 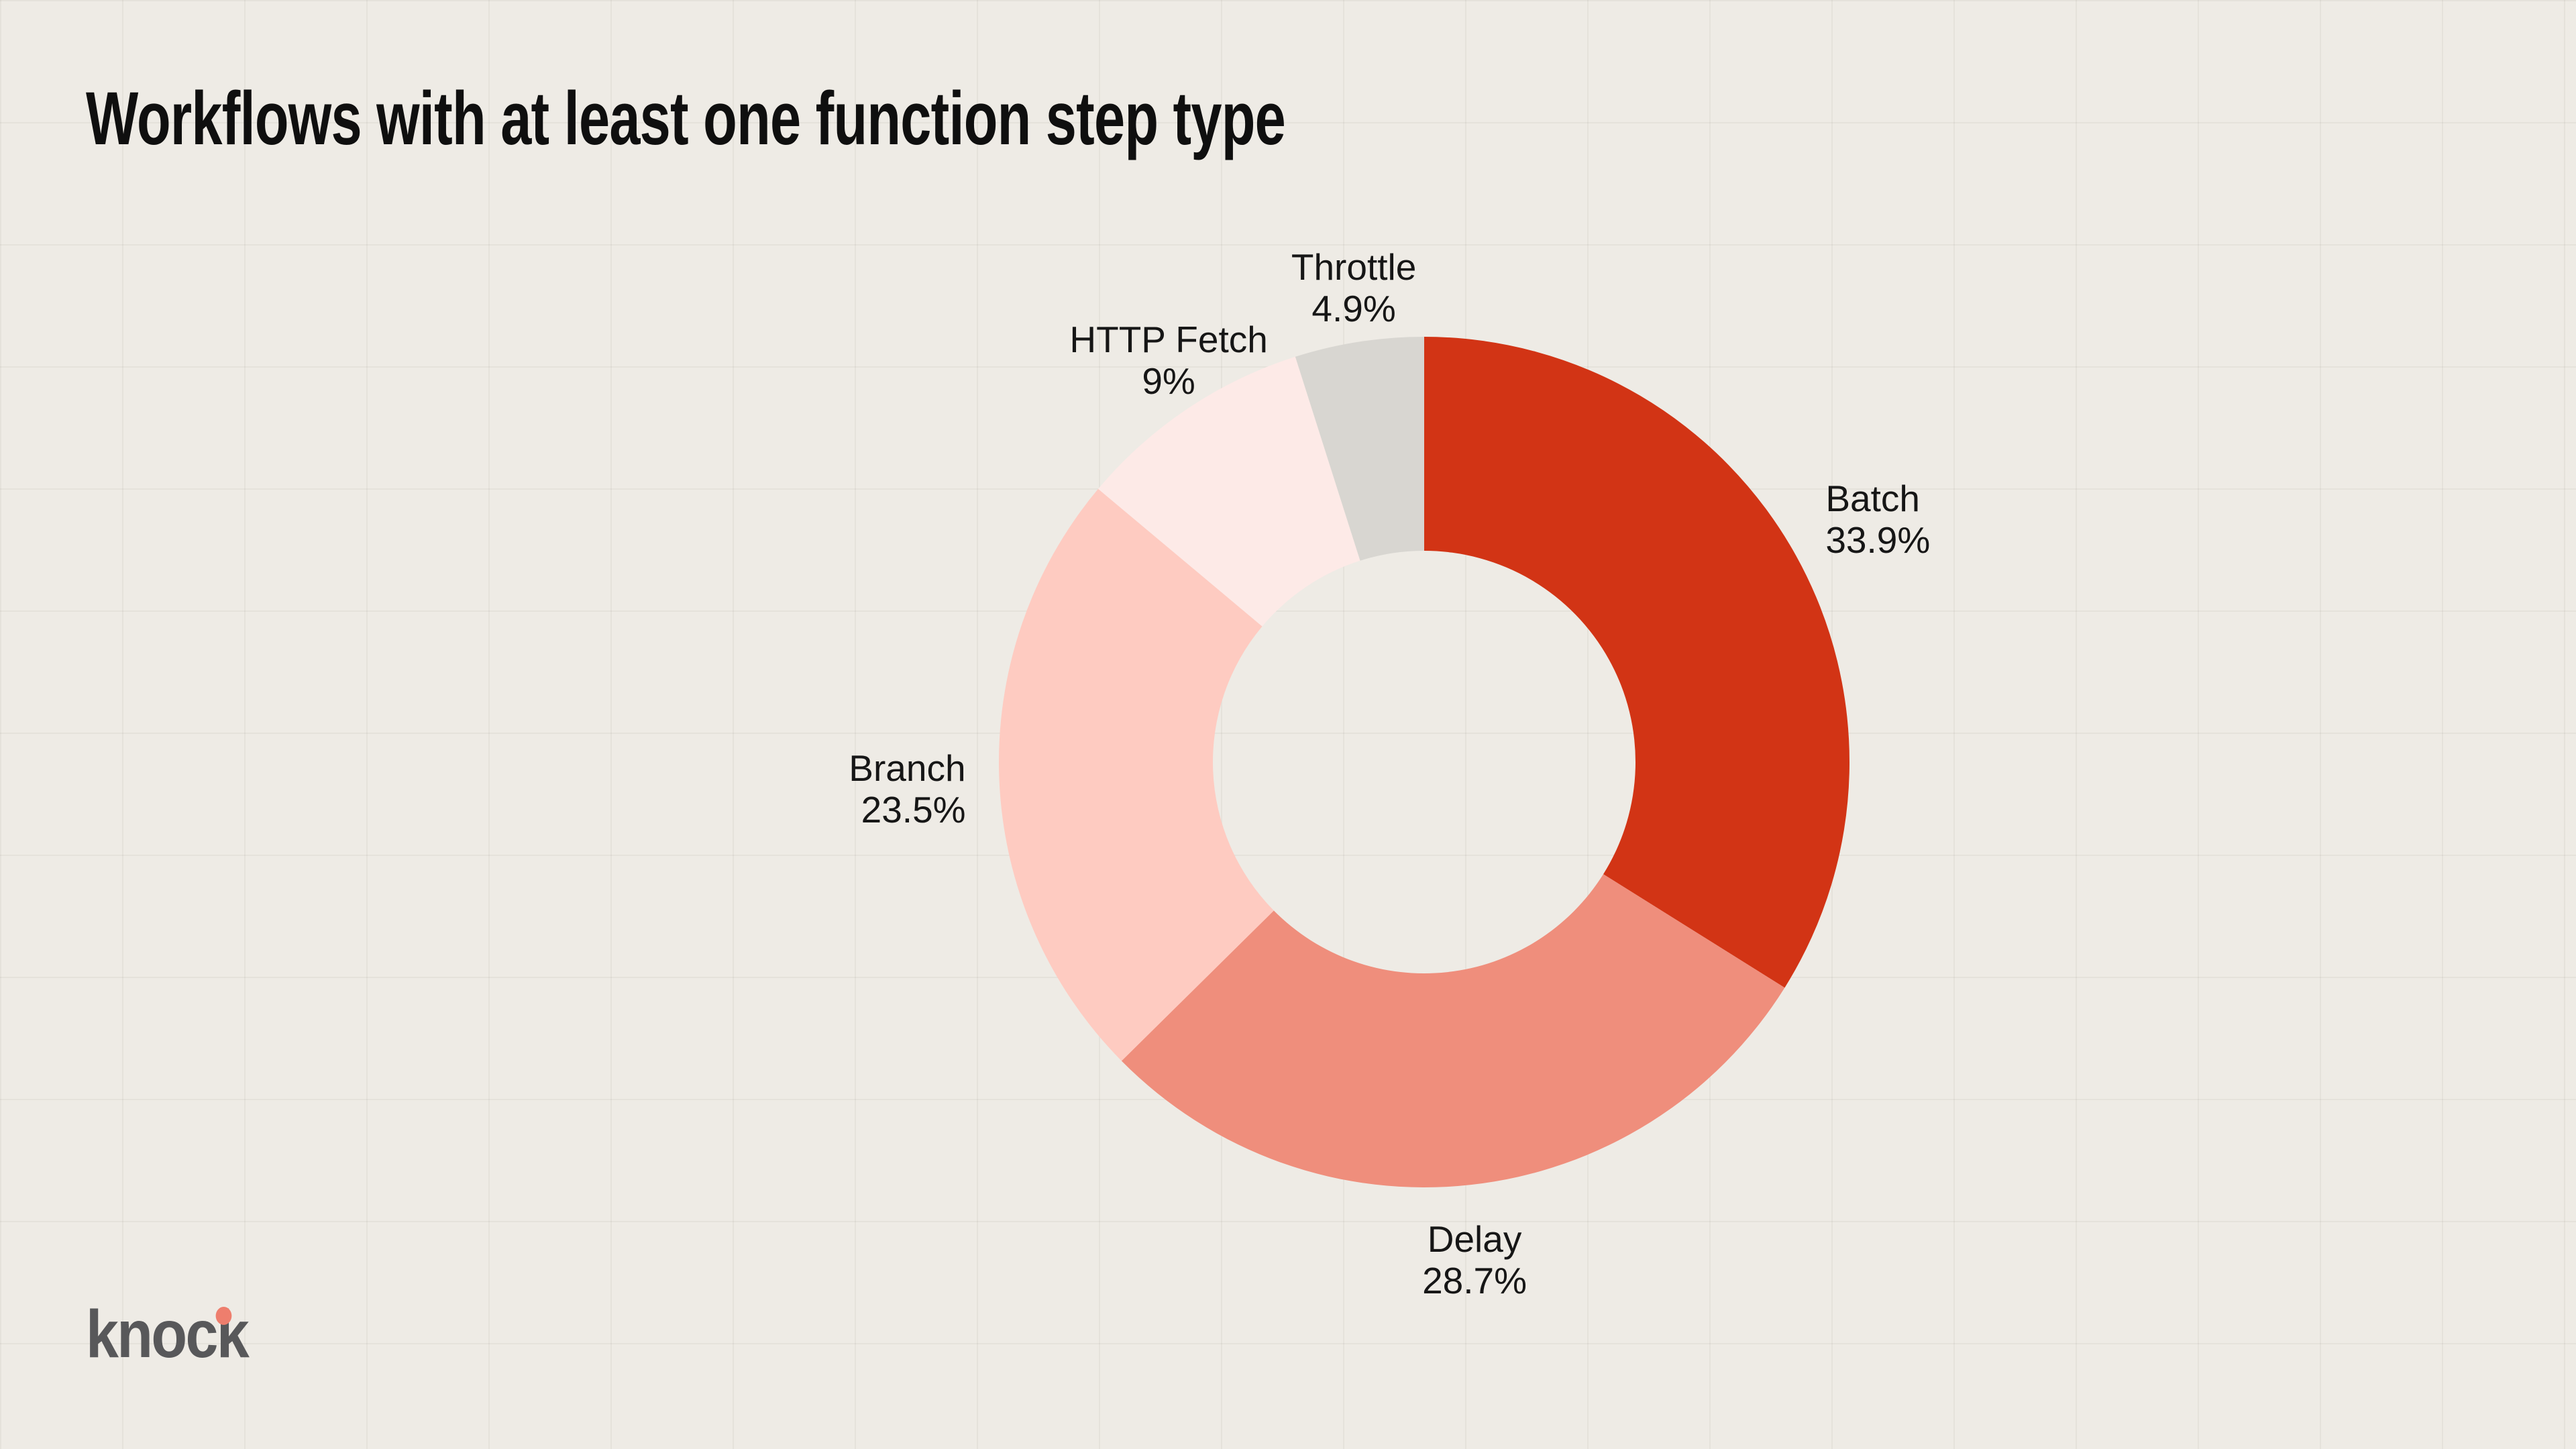 What do you see at coordinates (1637, 662) in the screenshot?
I see `donut-slice-batch` at bounding box center [1637, 662].